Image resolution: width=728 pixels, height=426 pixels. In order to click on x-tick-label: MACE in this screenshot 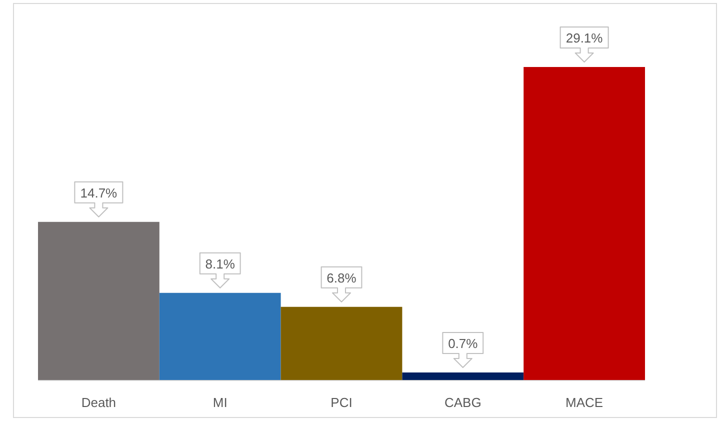, I will do `click(585, 402)`.